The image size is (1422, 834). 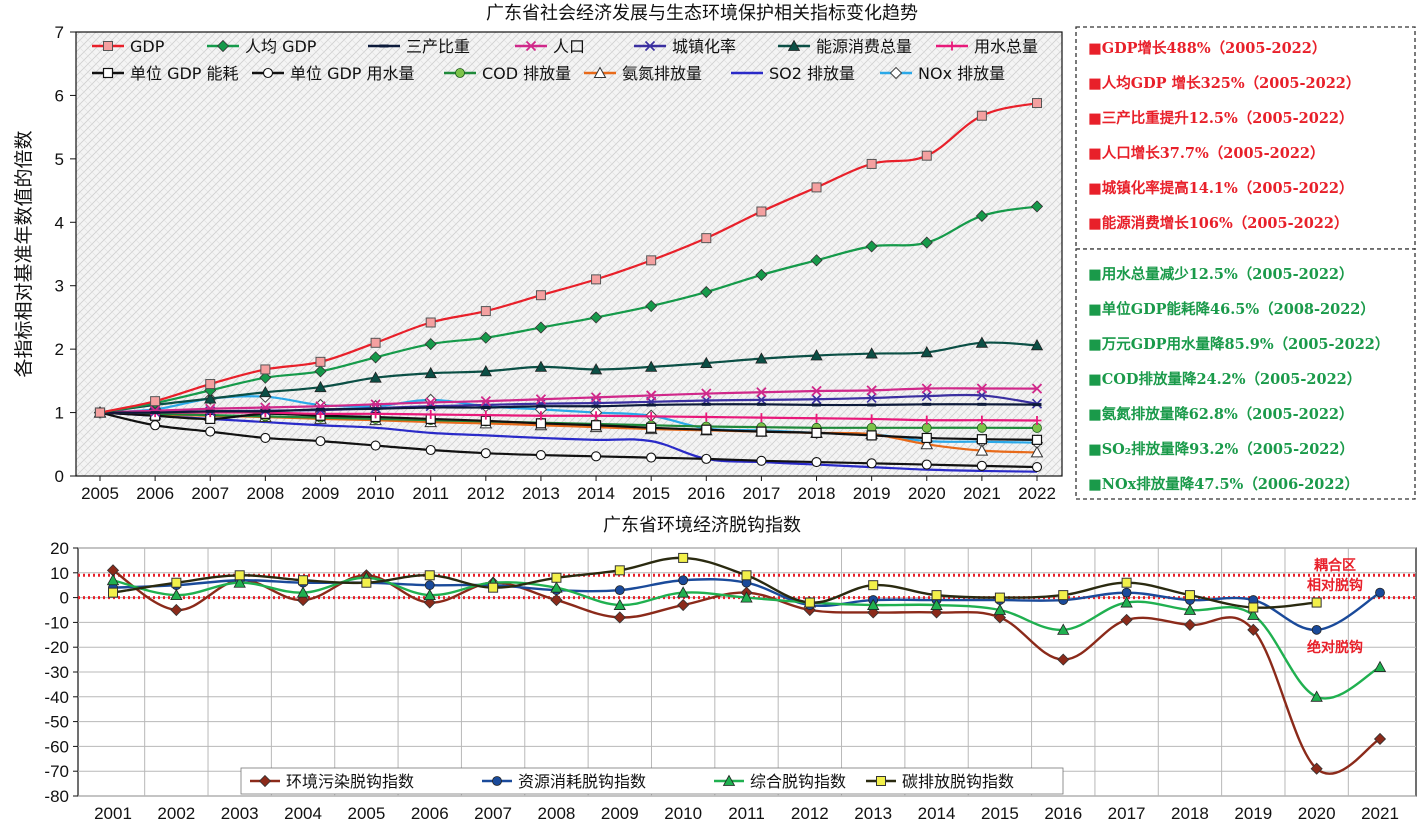 I want to click on green-annotation-text: ■SO₂排放量降93.2%（2005-2022）, so click(x=1221, y=449).